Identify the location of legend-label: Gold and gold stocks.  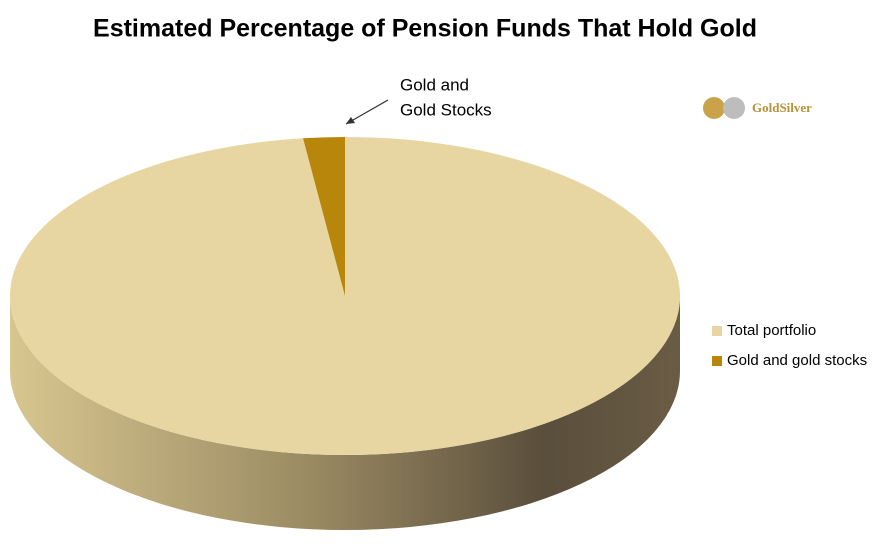
(797, 360).